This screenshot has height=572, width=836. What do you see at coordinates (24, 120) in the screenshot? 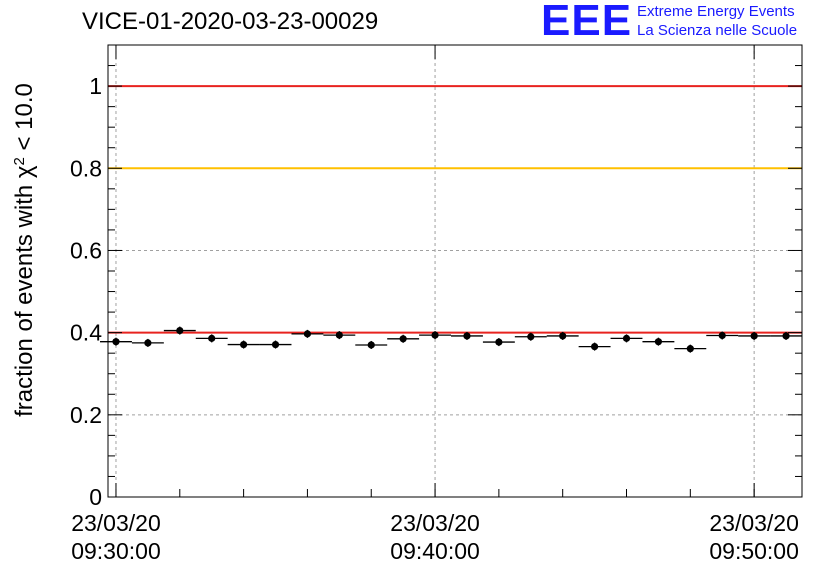
I see `y-axis-label-tail: < 10.0` at bounding box center [24, 120].